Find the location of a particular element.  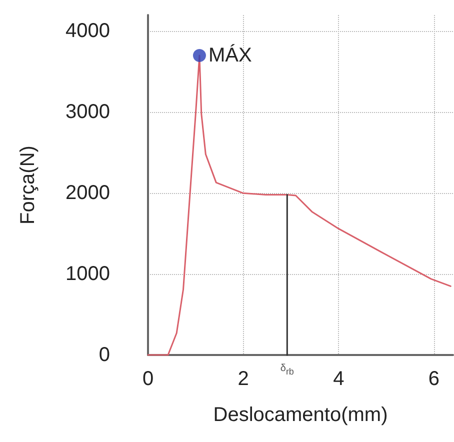

y-tick-label: 1000 is located at coordinates (88, 274).